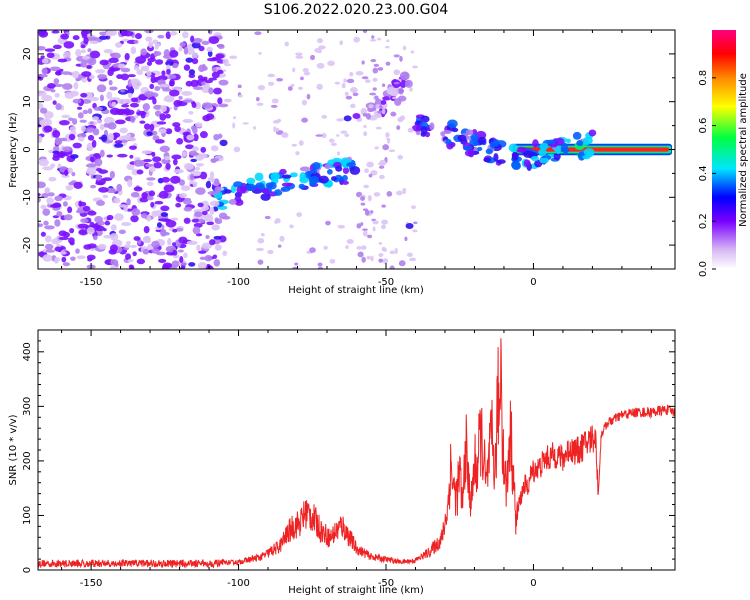 The image size is (750, 600). What do you see at coordinates (724, 149) in the screenshot?
I see `colorbar-gradient` at bounding box center [724, 149].